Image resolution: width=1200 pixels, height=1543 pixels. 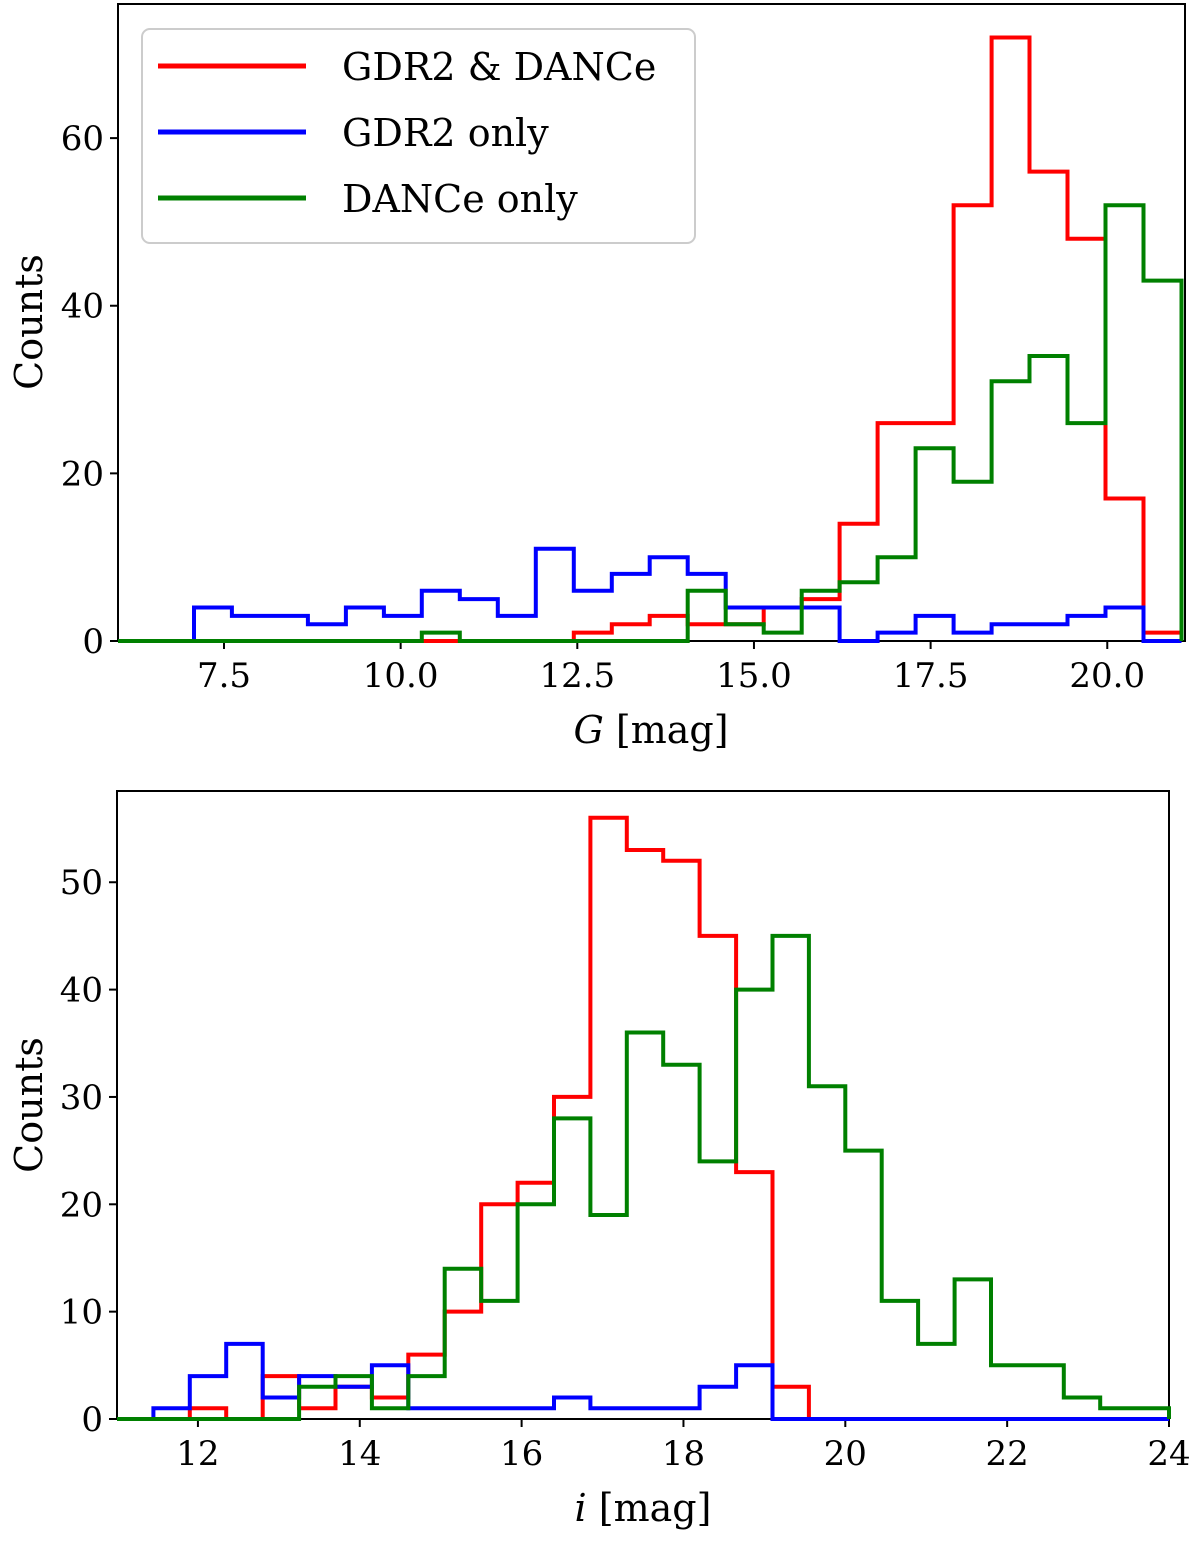 I want to click on x-tick-label: 20, so click(x=845, y=1454).